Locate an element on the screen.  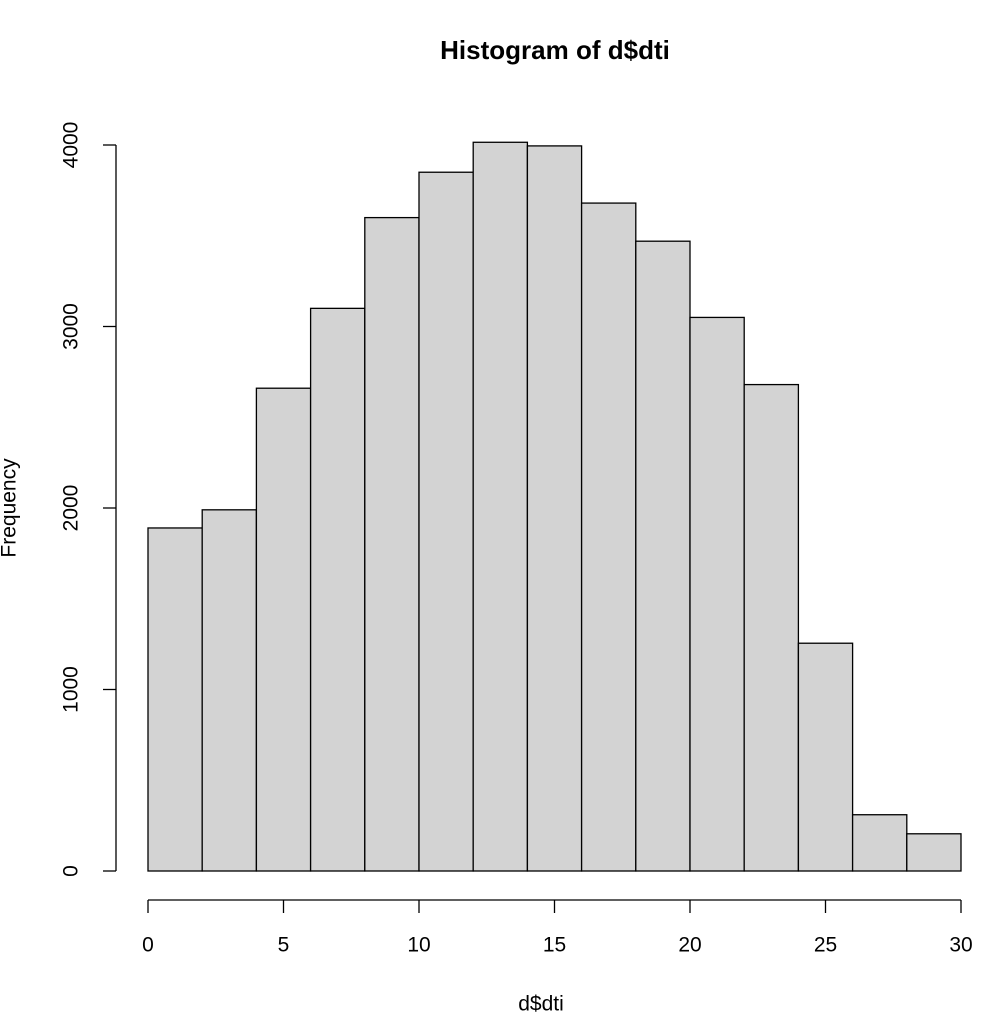
x-tick-label: 5 is located at coordinates (284, 945).